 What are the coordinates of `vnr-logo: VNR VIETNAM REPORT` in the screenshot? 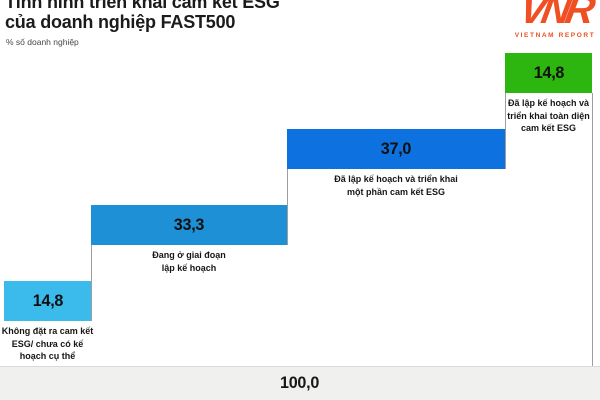 It's located at (555, 19).